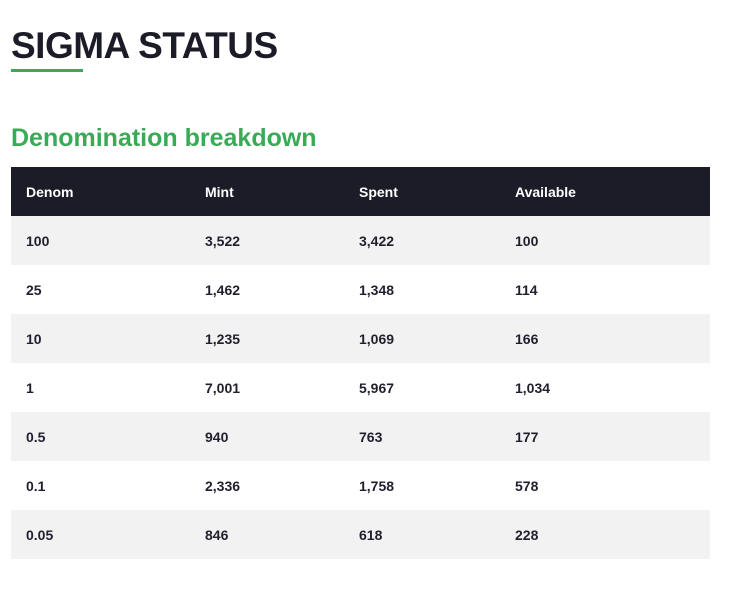 This screenshot has height=605, width=730. I want to click on table-row: 10 1,235 1,069 166, so click(360, 338).